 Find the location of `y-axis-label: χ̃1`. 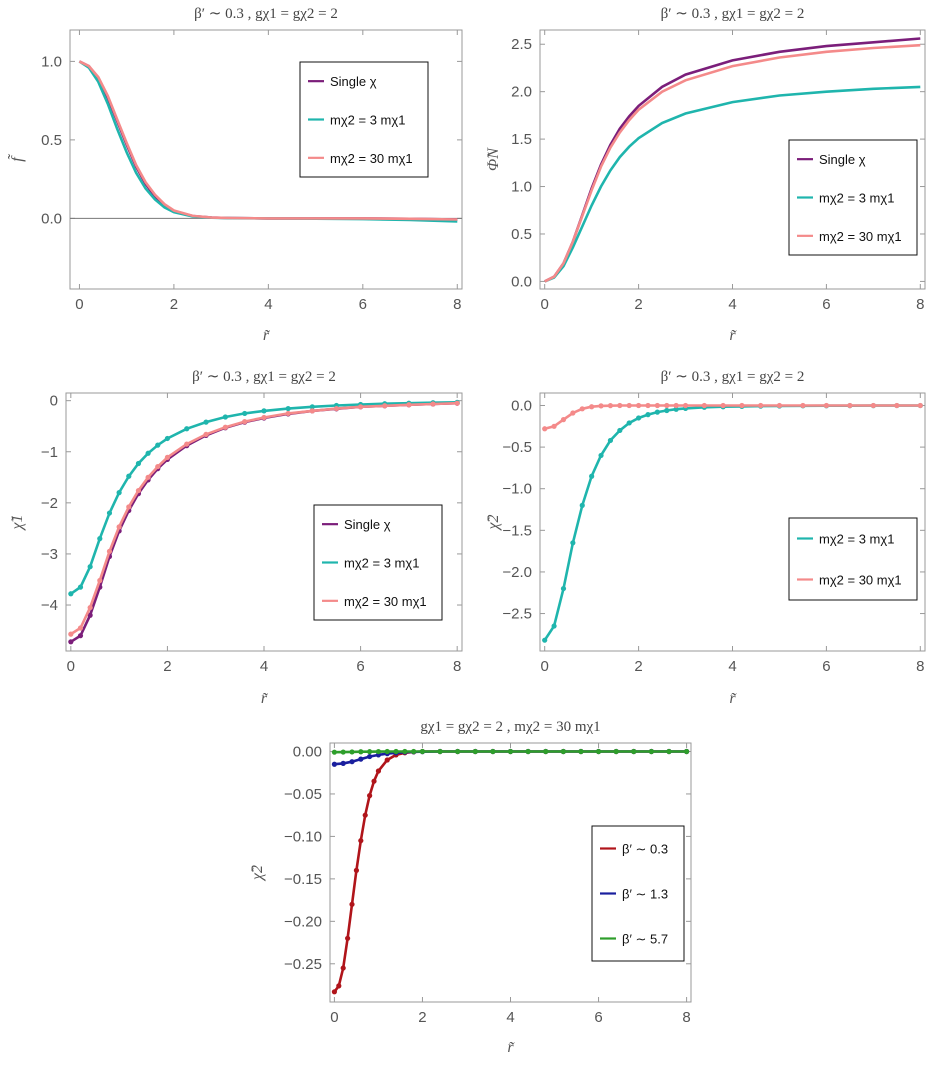

y-axis-label: χ̃1 is located at coordinates (17, 522).